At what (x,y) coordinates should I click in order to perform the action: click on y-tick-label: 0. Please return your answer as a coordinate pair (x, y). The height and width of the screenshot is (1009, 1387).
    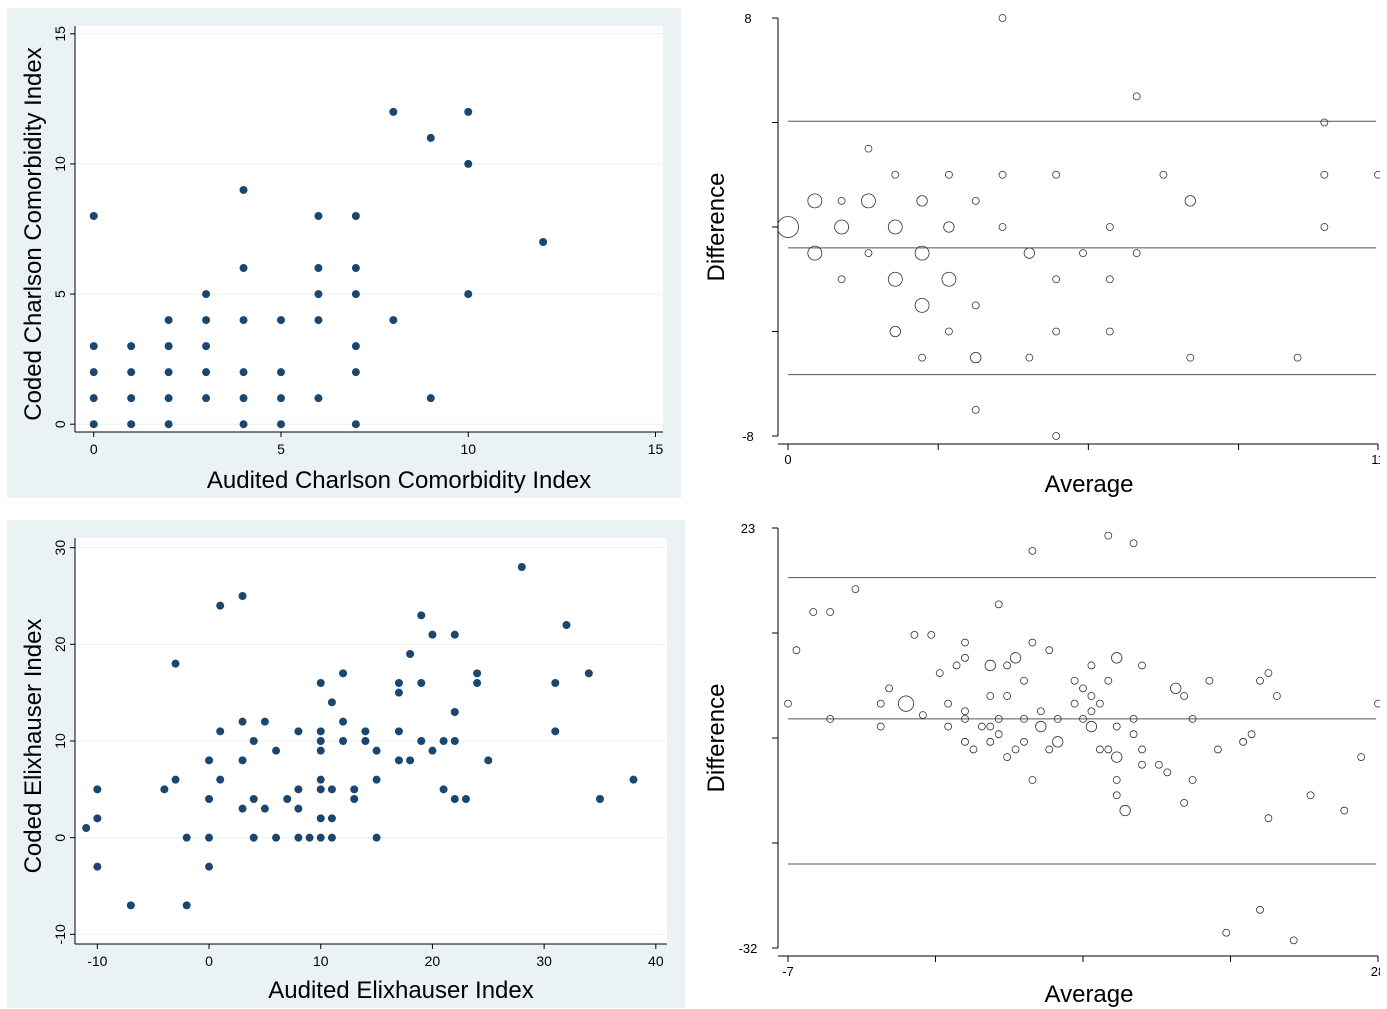
    Looking at the image, I should click on (60, 424).